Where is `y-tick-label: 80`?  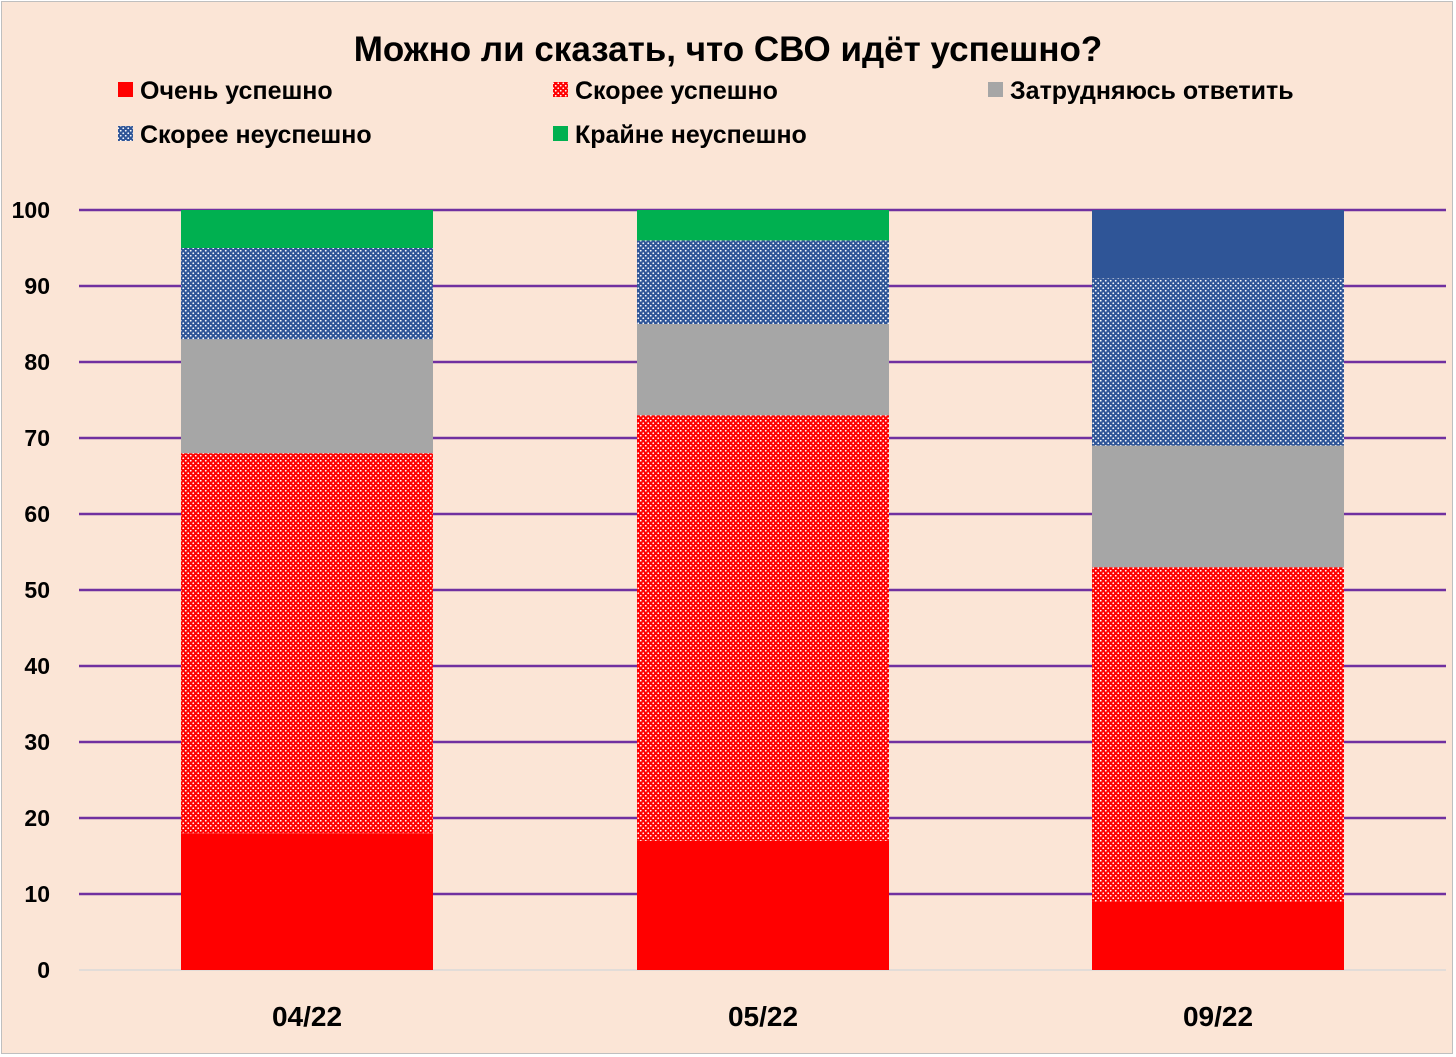 y-tick-label: 80 is located at coordinates (37, 362).